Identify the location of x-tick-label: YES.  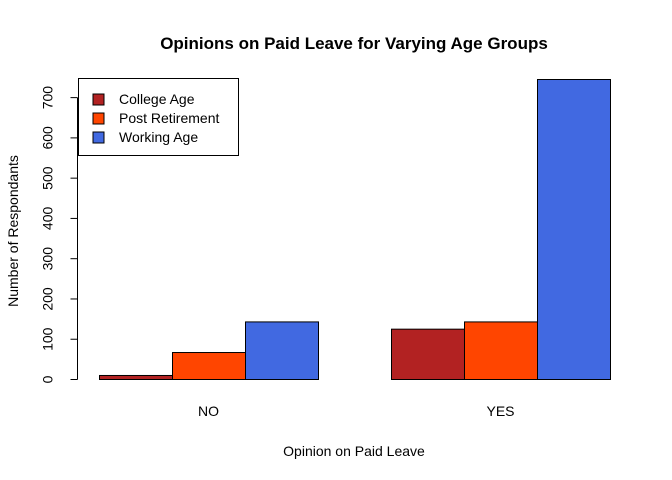
(500, 411).